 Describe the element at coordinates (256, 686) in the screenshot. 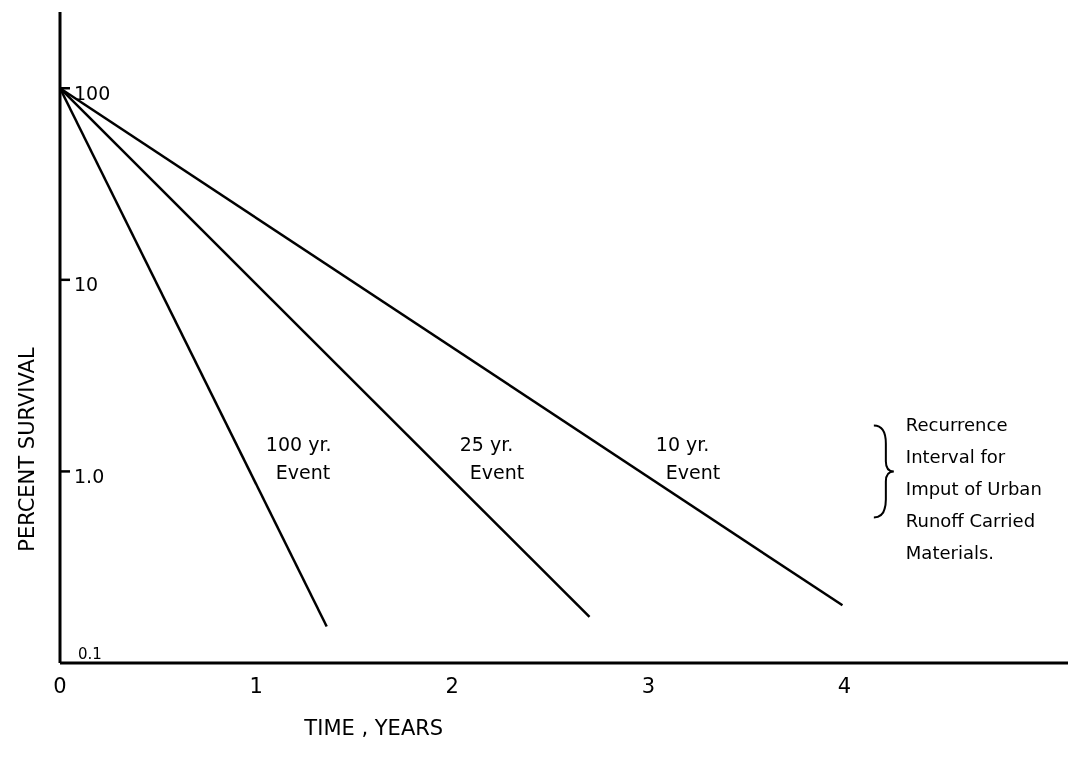

I see `x-tick-label: 1` at that location.